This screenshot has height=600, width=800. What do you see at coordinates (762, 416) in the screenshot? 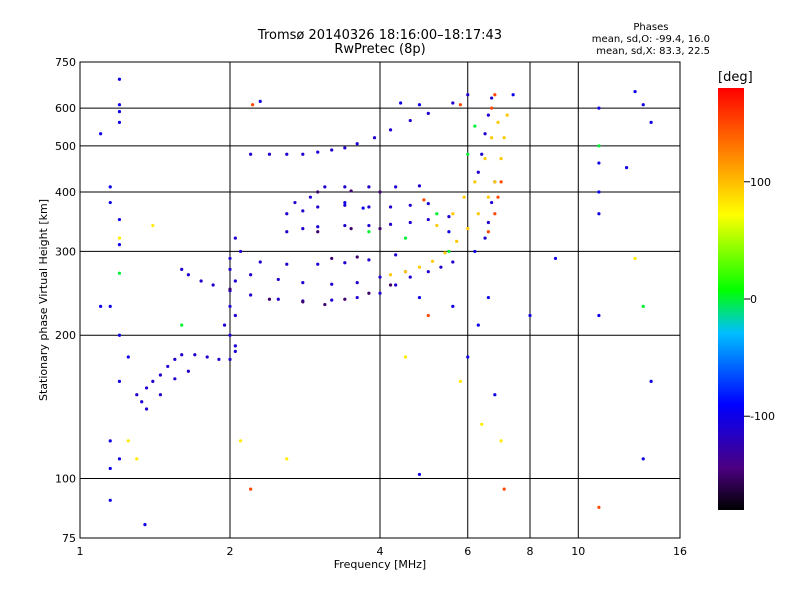
I see `colorbar-tick-label: -100` at bounding box center [762, 416].